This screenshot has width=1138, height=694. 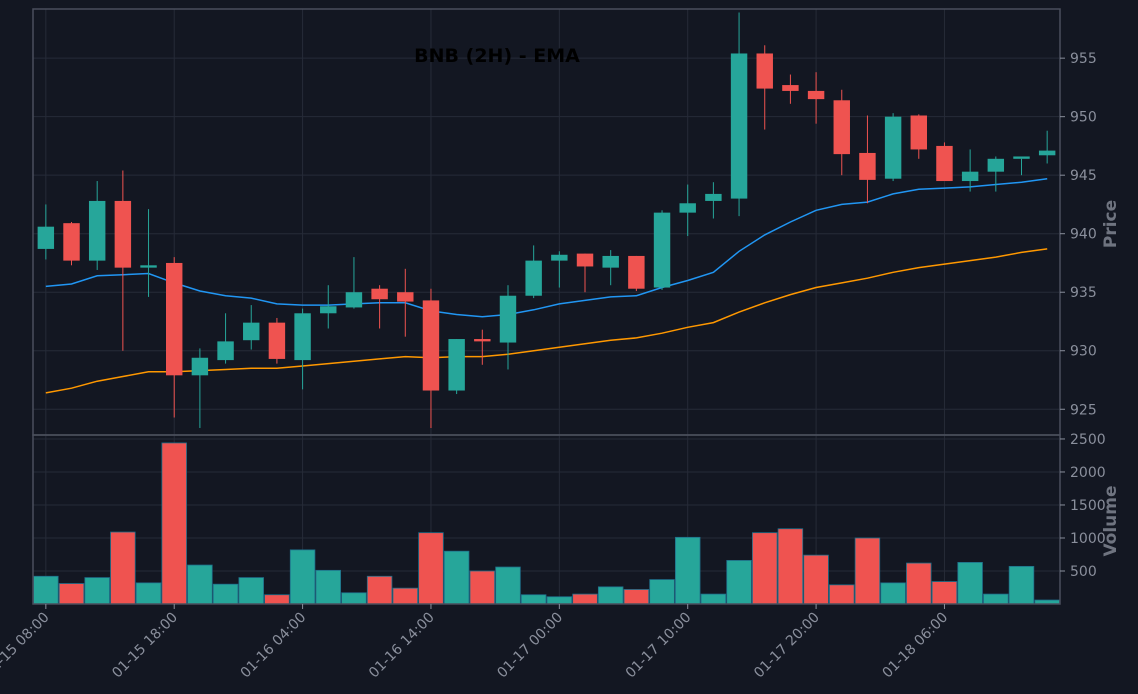 I want to click on volume-tick-label: 500, so click(x=1083, y=572).